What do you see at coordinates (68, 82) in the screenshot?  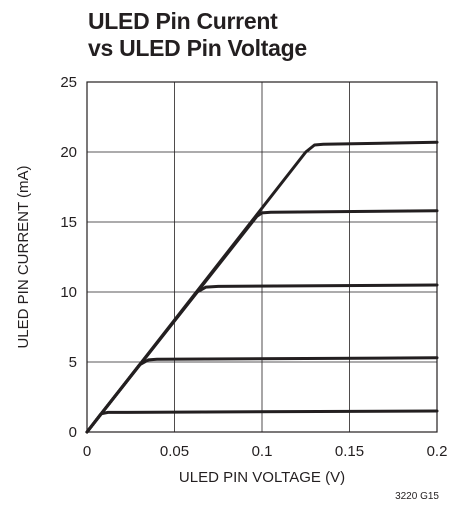 I see `y-tick-label-5: 25` at bounding box center [68, 82].